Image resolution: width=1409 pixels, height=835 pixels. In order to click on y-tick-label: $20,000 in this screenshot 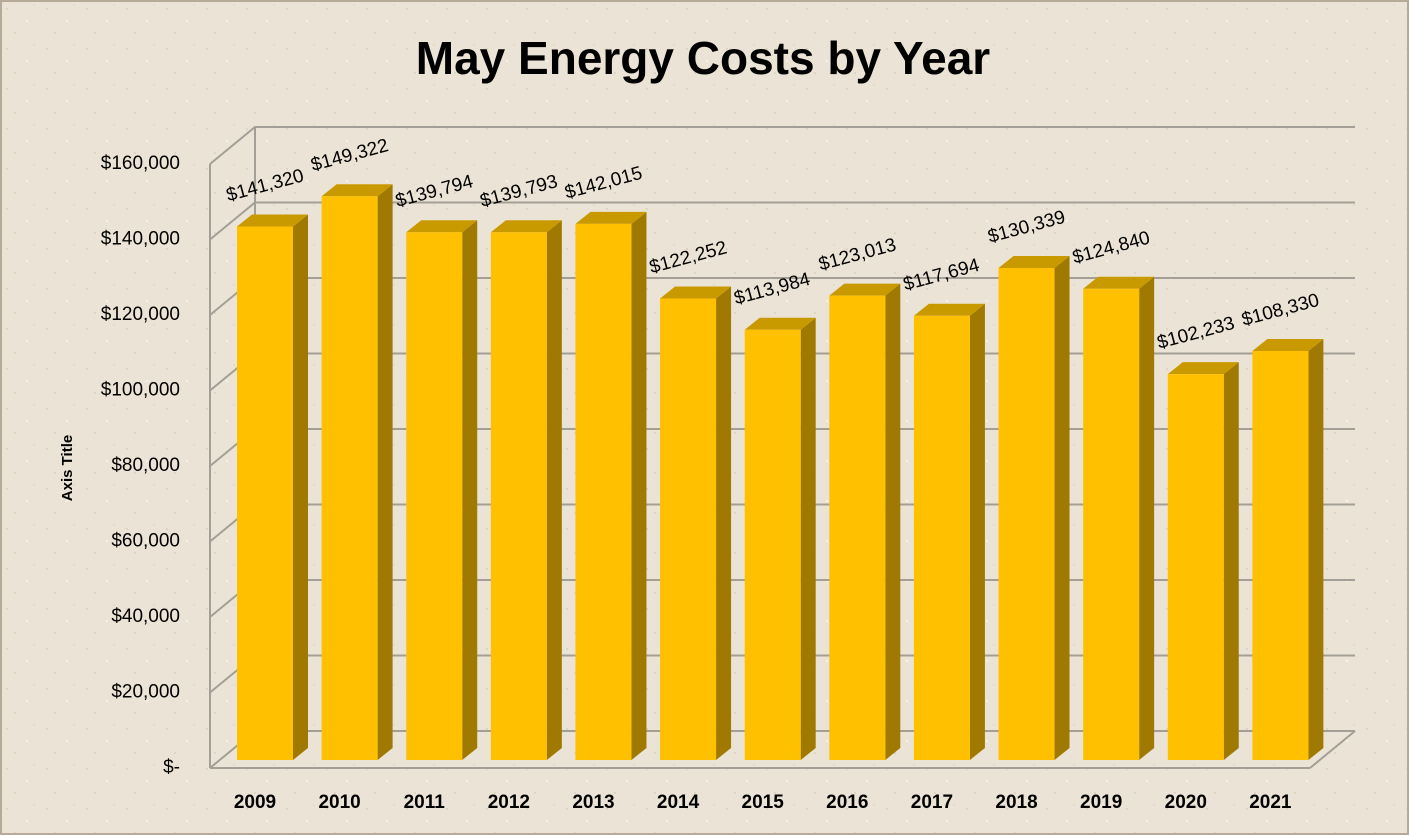, I will do `click(145, 692)`.